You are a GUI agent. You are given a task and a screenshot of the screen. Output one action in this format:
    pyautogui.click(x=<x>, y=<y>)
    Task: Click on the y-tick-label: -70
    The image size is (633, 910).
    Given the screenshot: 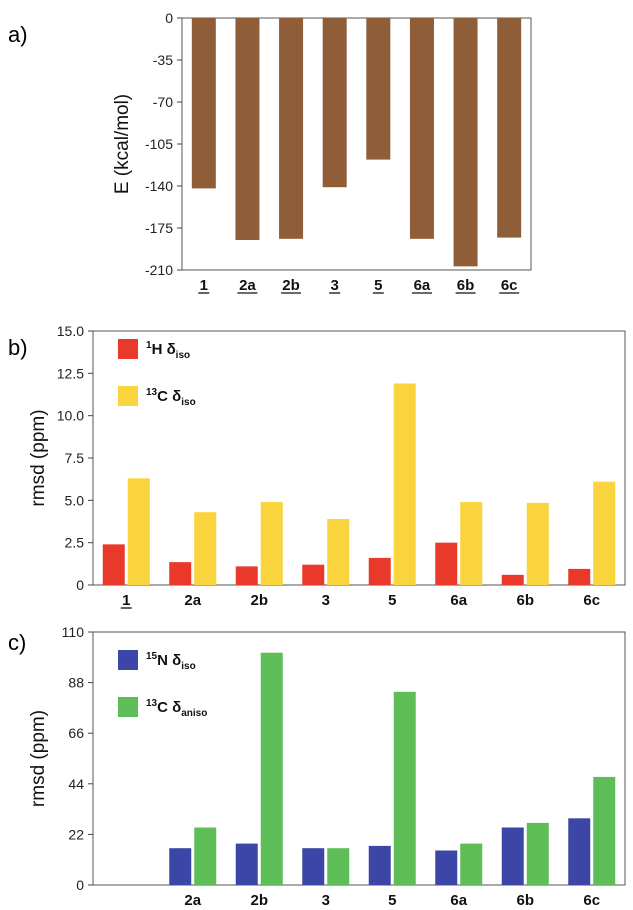 What is the action you would take?
    pyautogui.click(x=163, y=102)
    